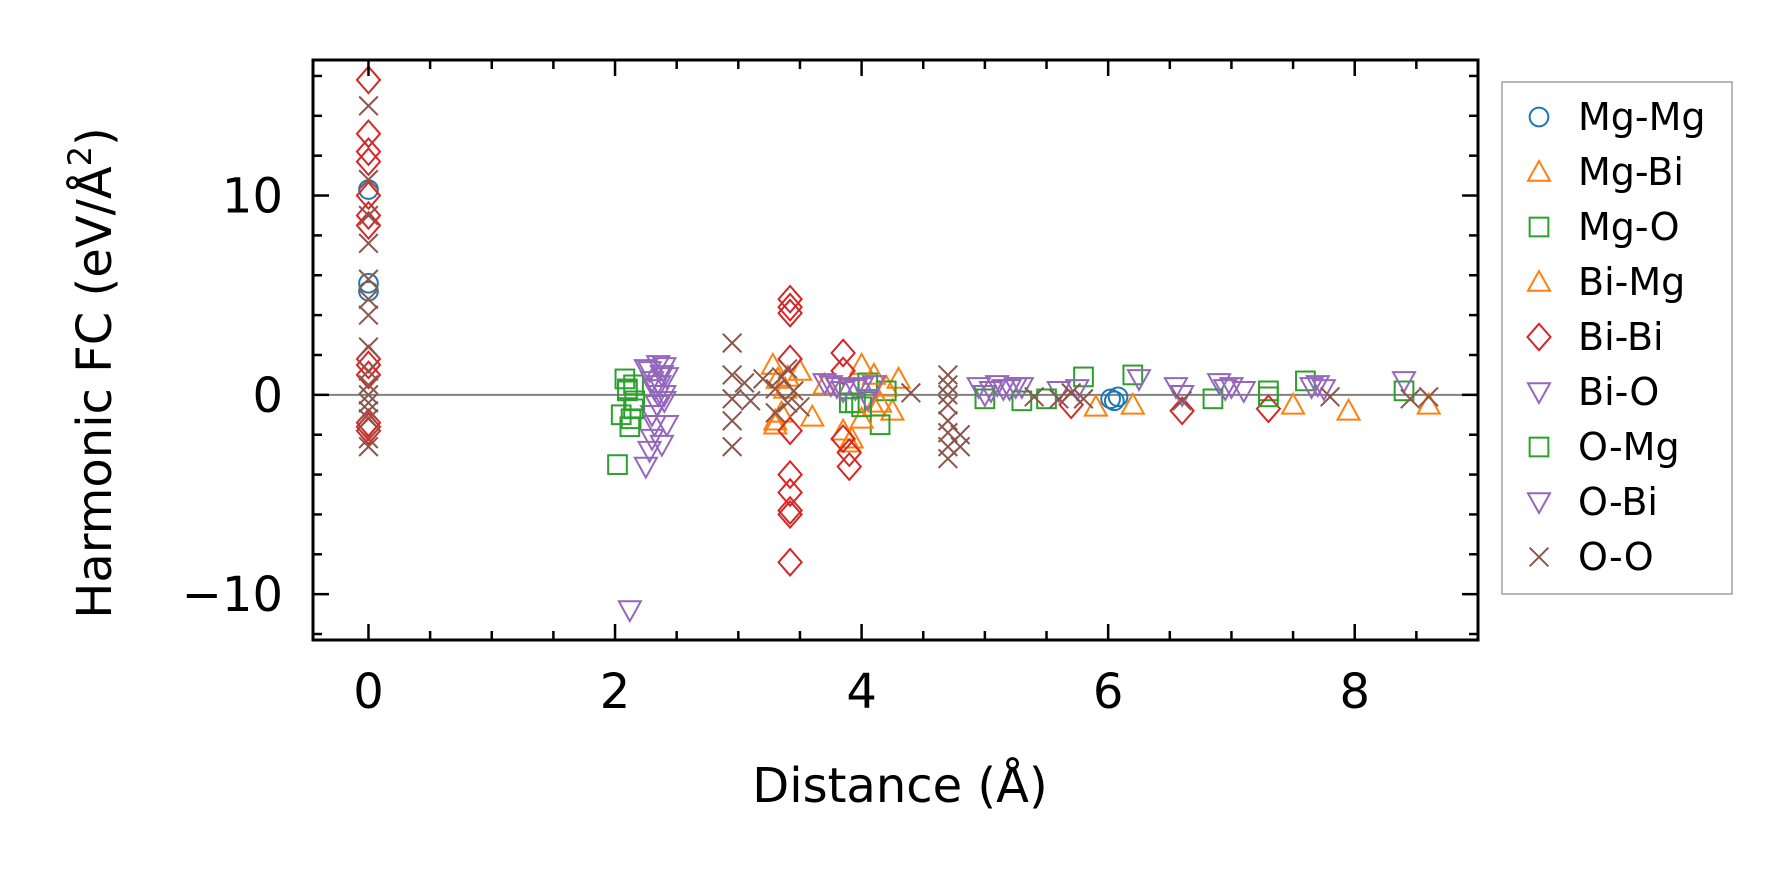  What do you see at coordinates (1631, 282) in the screenshot?
I see `legend-label: Bi-Mg` at bounding box center [1631, 282].